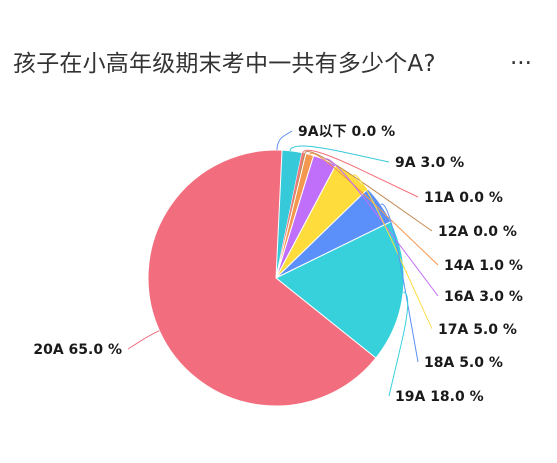 This screenshot has height=463, width=557. Describe the element at coordinates (463, 363) in the screenshot. I see `slice-label-18A: 18A 5.0 %` at that location.